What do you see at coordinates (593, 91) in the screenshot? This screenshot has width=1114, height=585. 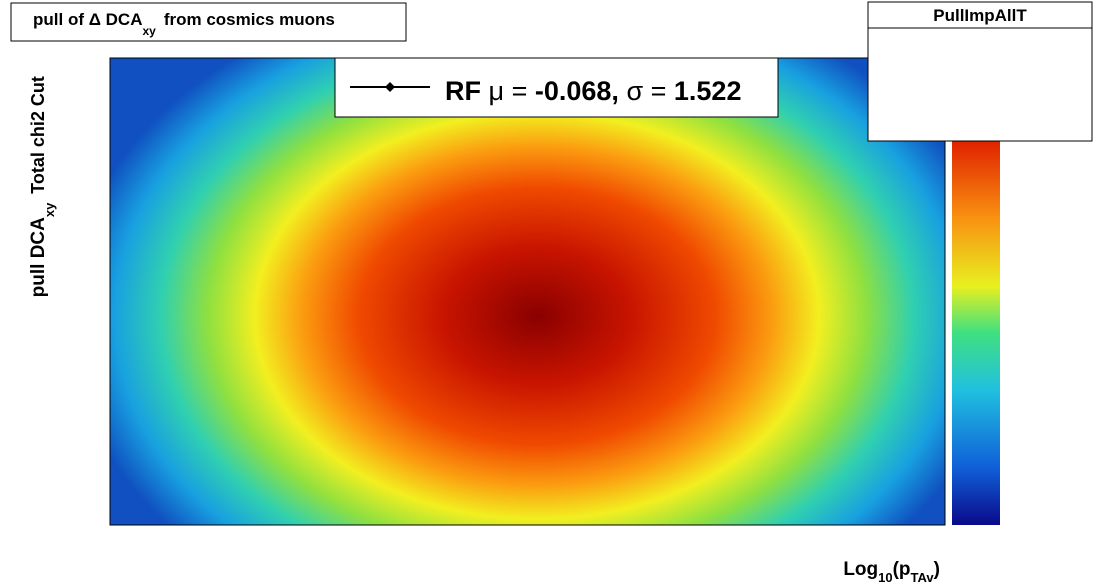 I see `legend-label: RF μ = -0.068, σ = 1.522` at bounding box center [593, 91].